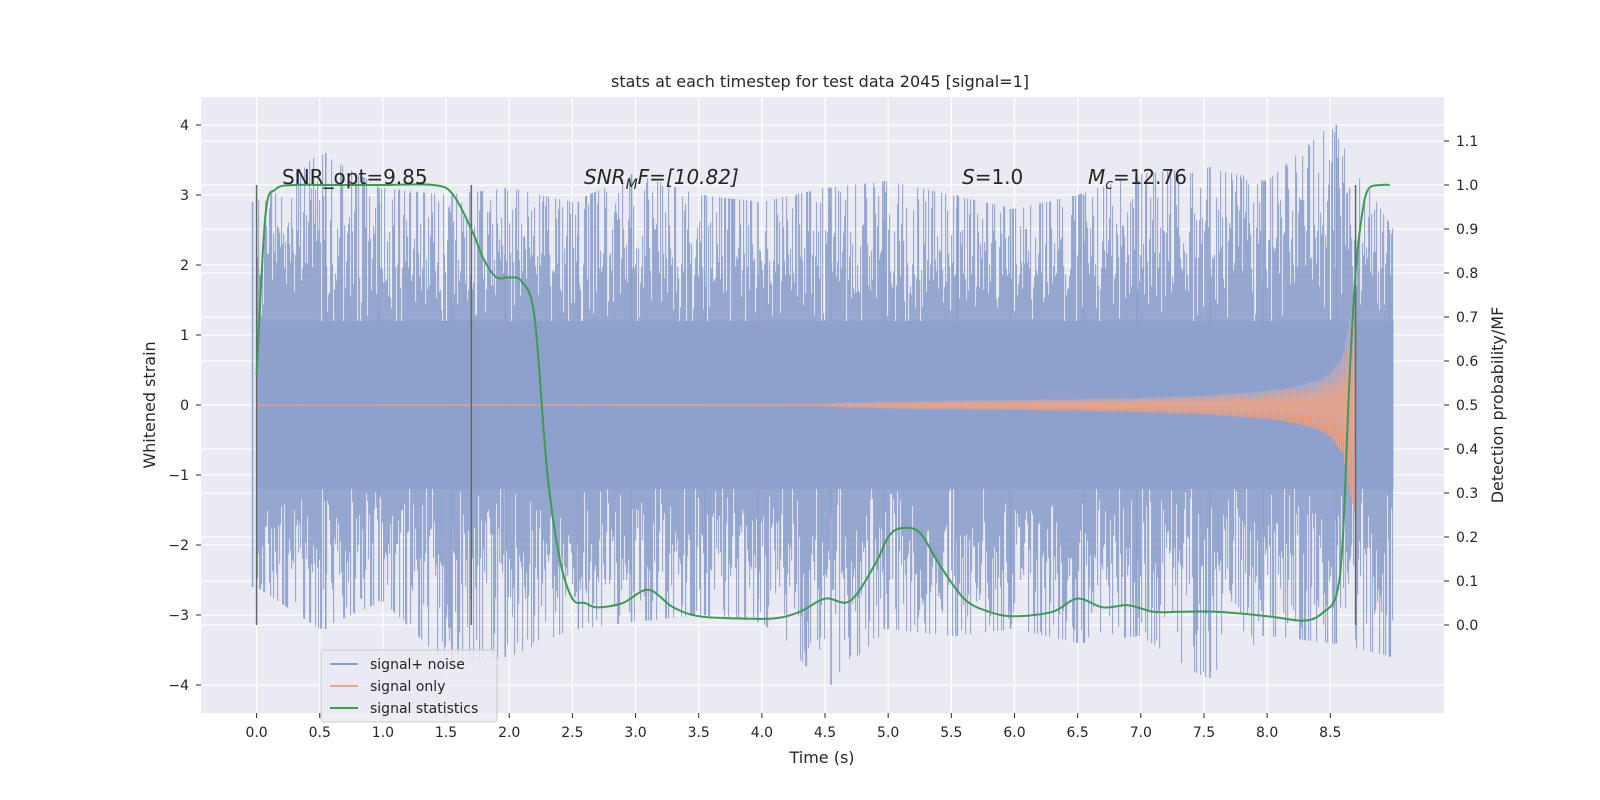  I want to click on y-right-tick-label: 0.9, so click(1467, 230).